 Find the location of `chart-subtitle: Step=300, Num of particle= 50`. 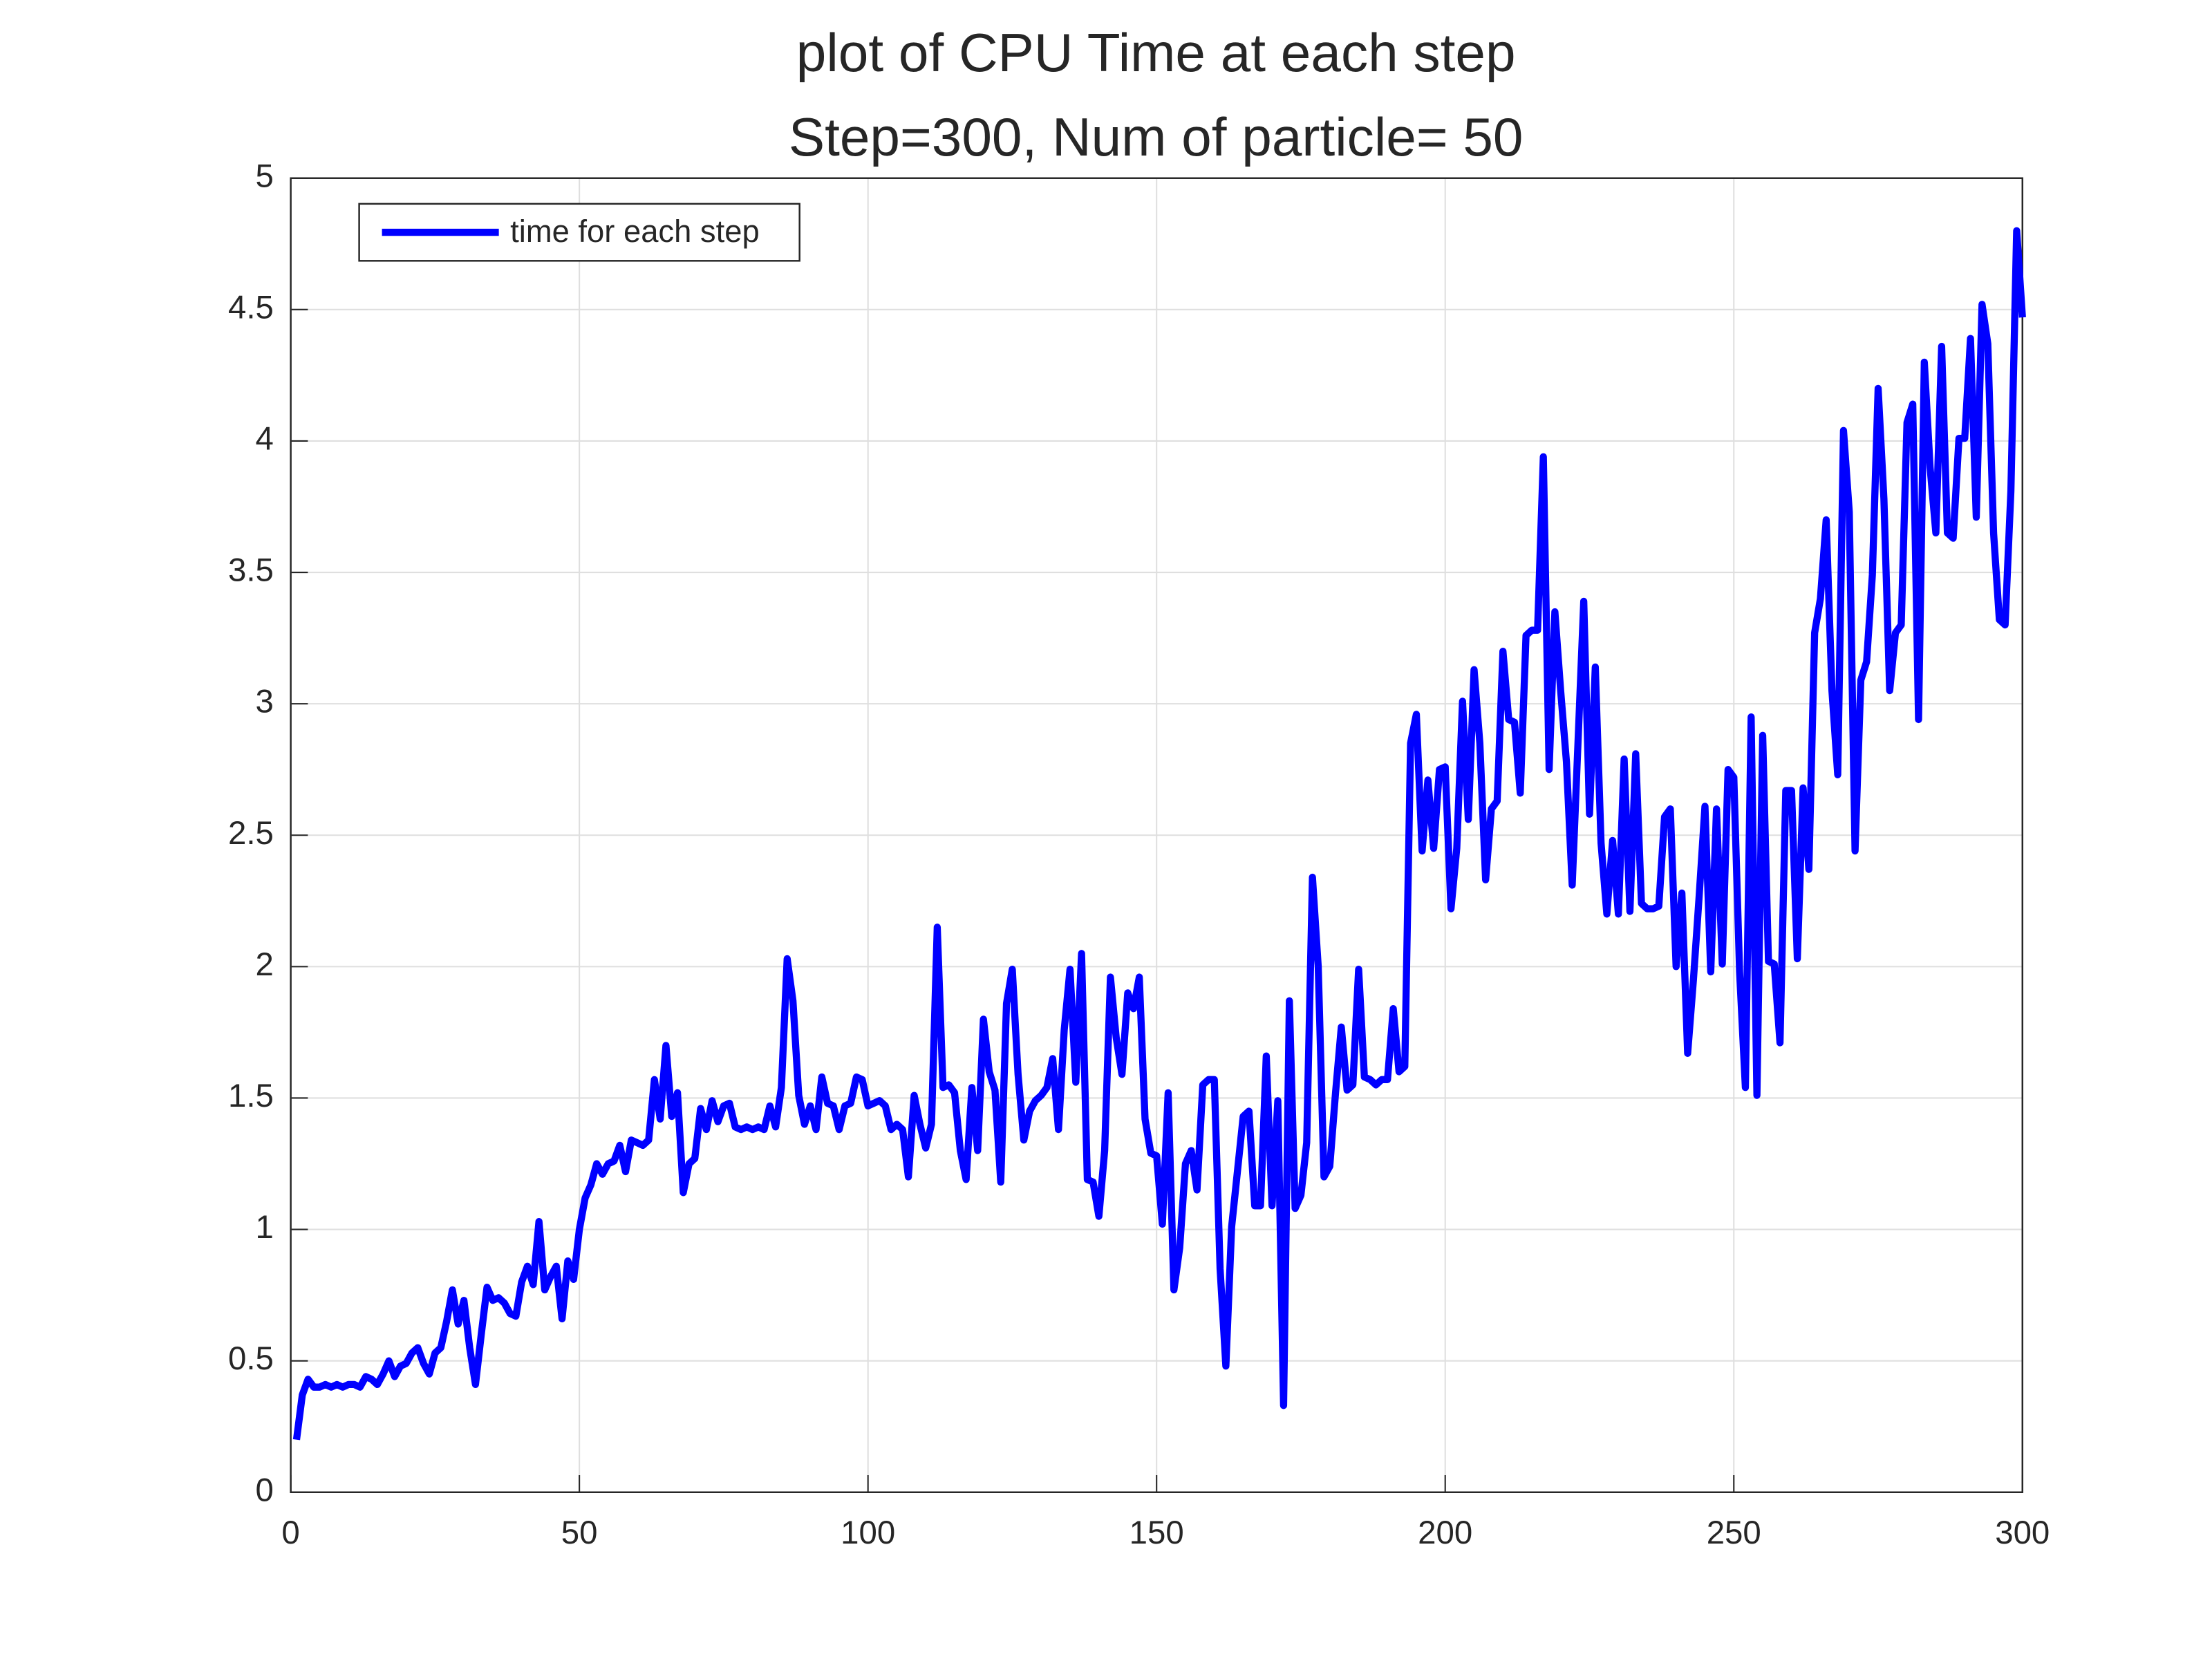

chart-subtitle: Step=300, Num of particle= 50 is located at coordinates (1156, 136).